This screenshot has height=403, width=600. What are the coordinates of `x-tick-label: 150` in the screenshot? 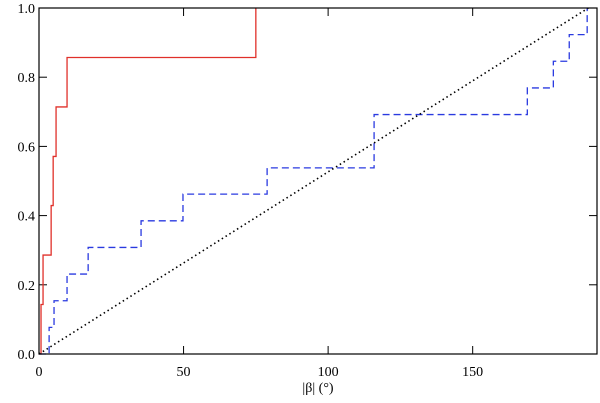 It's located at (472, 372).